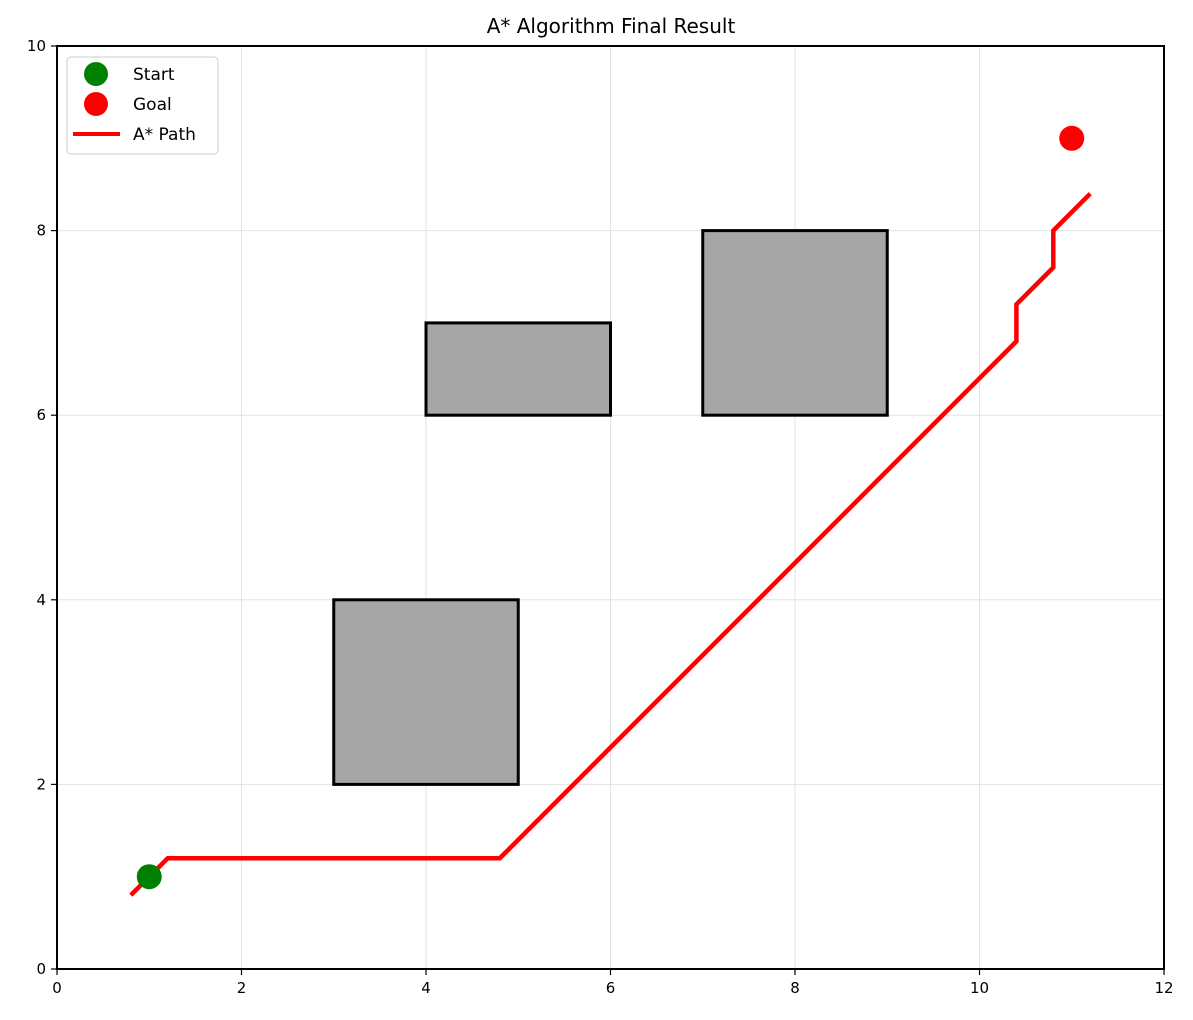  What do you see at coordinates (149, 877) in the screenshot?
I see `start-marker` at bounding box center [149, 877].